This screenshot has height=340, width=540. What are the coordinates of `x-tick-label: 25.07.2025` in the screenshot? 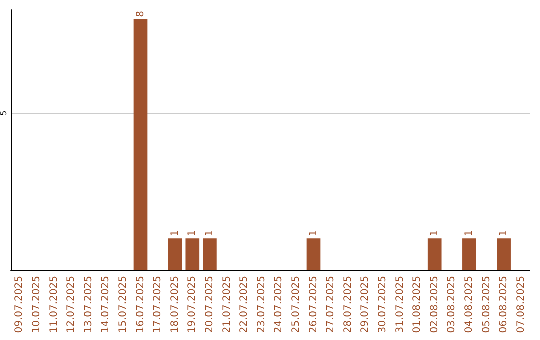 It's located at (296, 305).